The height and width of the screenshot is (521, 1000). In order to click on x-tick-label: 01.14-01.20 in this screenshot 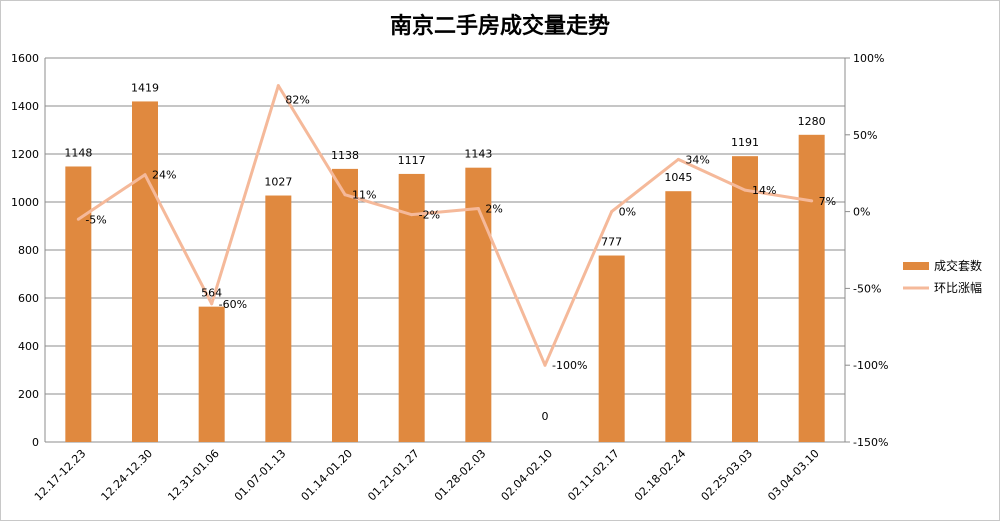, I will do `click(327, 475)`.